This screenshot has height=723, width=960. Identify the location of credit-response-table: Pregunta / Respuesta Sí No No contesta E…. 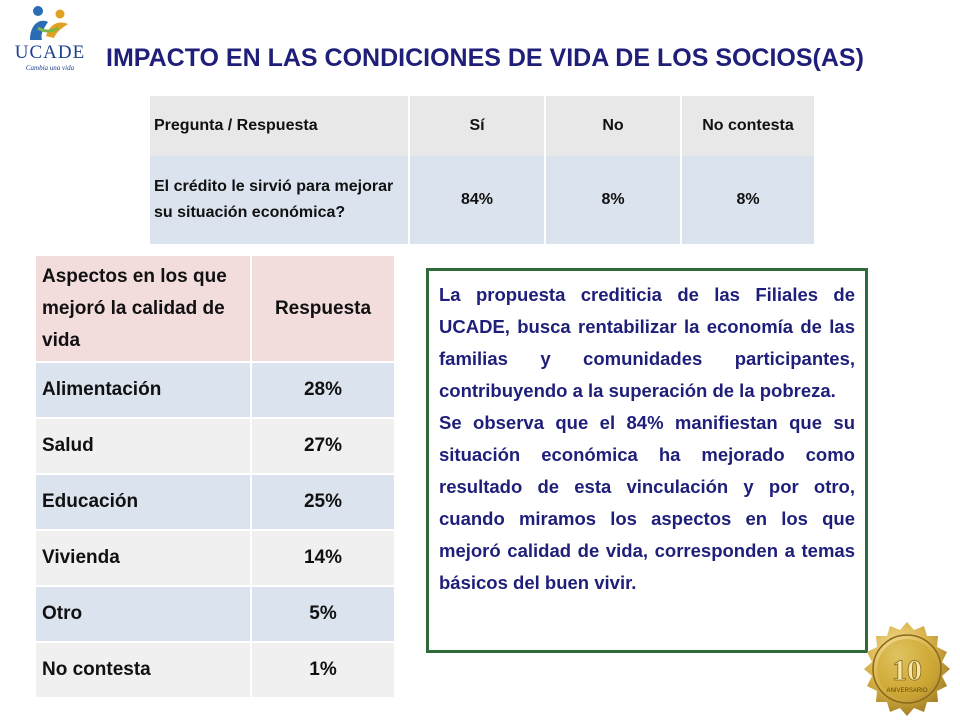
(482, 170).